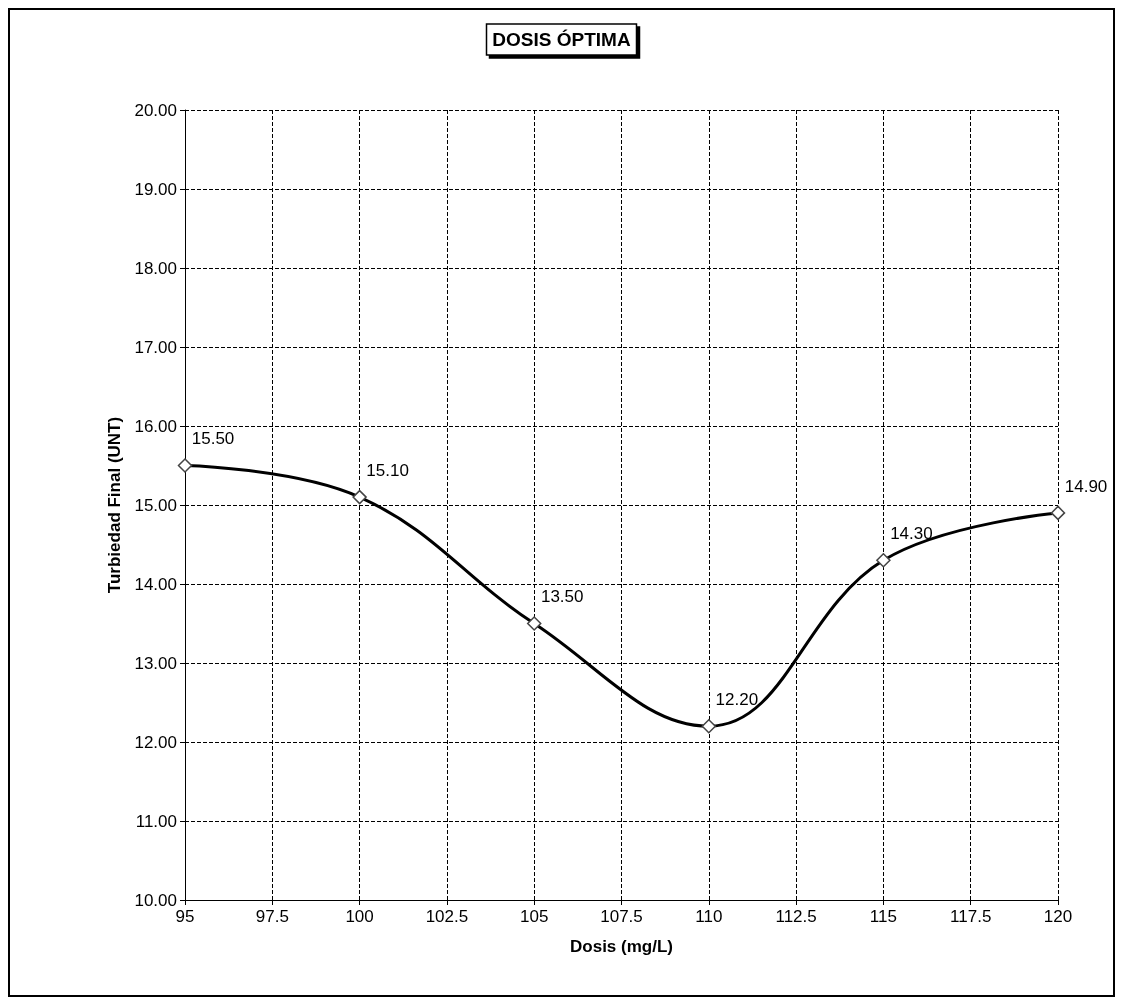 The width and height of the screenshot is (1123, 1005). Describe the element at coordinates (709, 916) in the screenshot. I see `x-tick-label: 110` at that location.